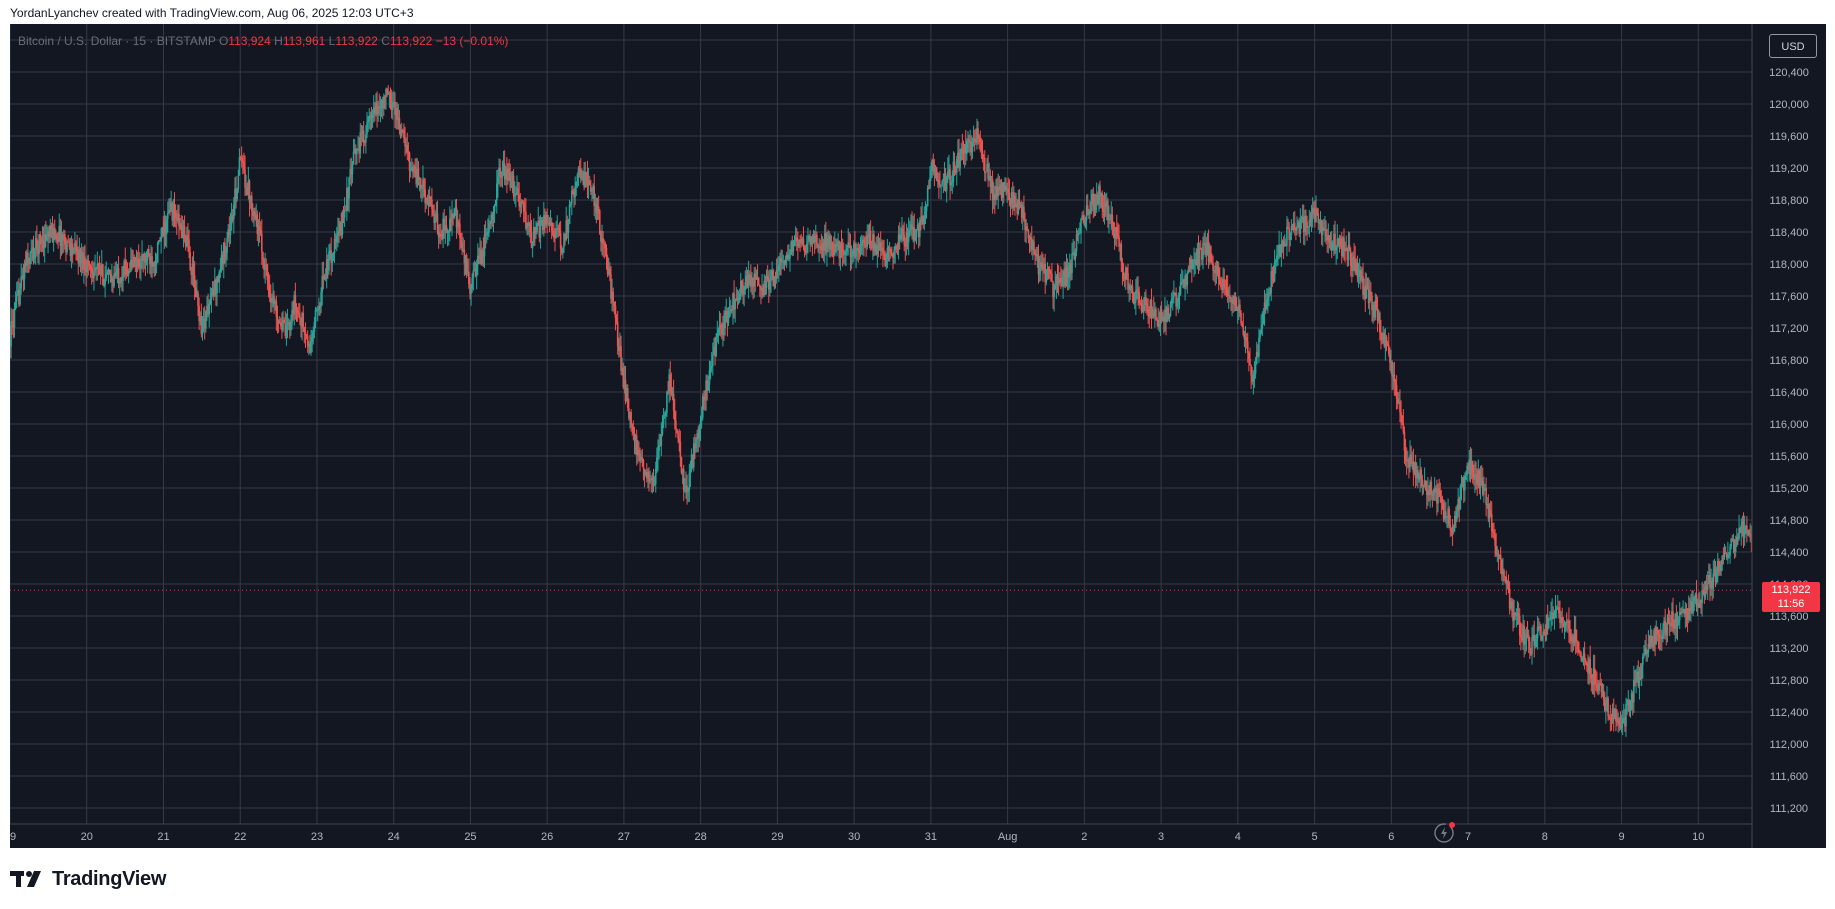 This screenshot has width=1835, height=909. I want to click on replay-lightning-icon, so click(1445, 832).